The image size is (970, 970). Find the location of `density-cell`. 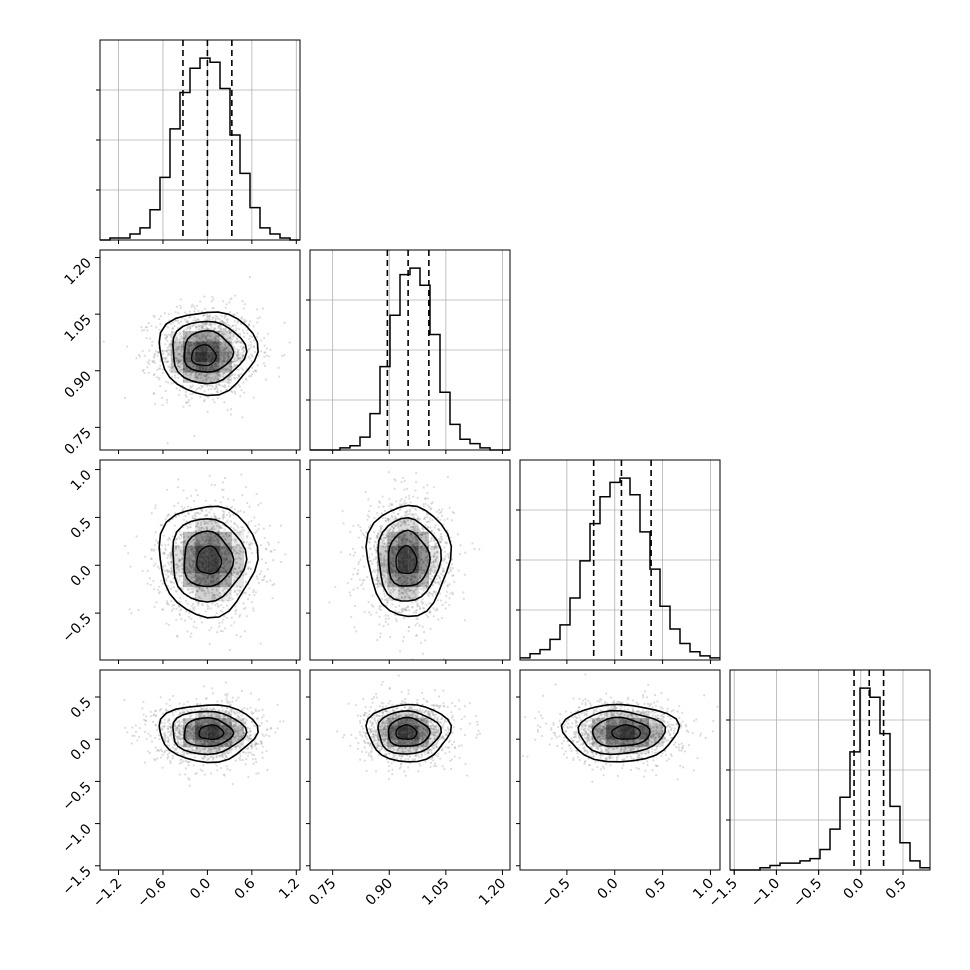

density-cell is located at coordinates (225, 357).